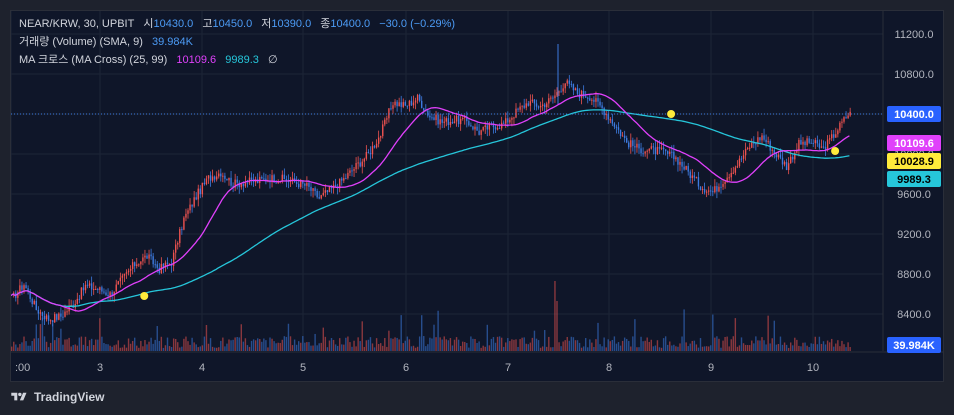 The image size is (954, 415). What do you see at coordinates (69, 397) in the screenshot?
I see `tradingview-brand: TradingView` at bounding box center [69, 397].